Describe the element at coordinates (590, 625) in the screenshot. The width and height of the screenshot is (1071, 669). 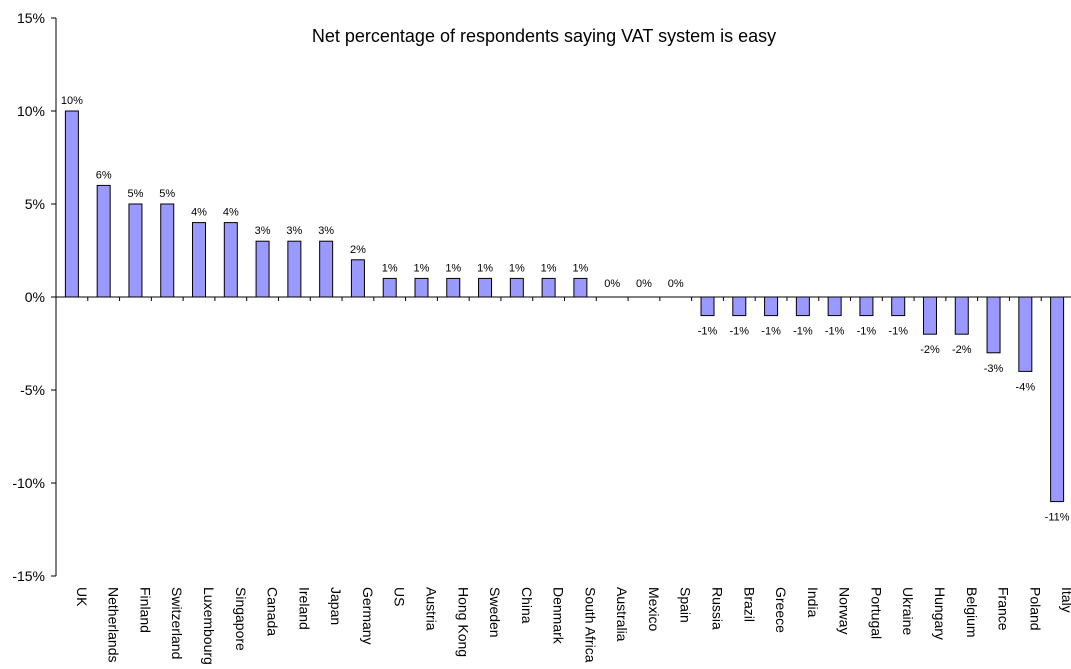
I see `x-tick-label: South Africa` at that location.